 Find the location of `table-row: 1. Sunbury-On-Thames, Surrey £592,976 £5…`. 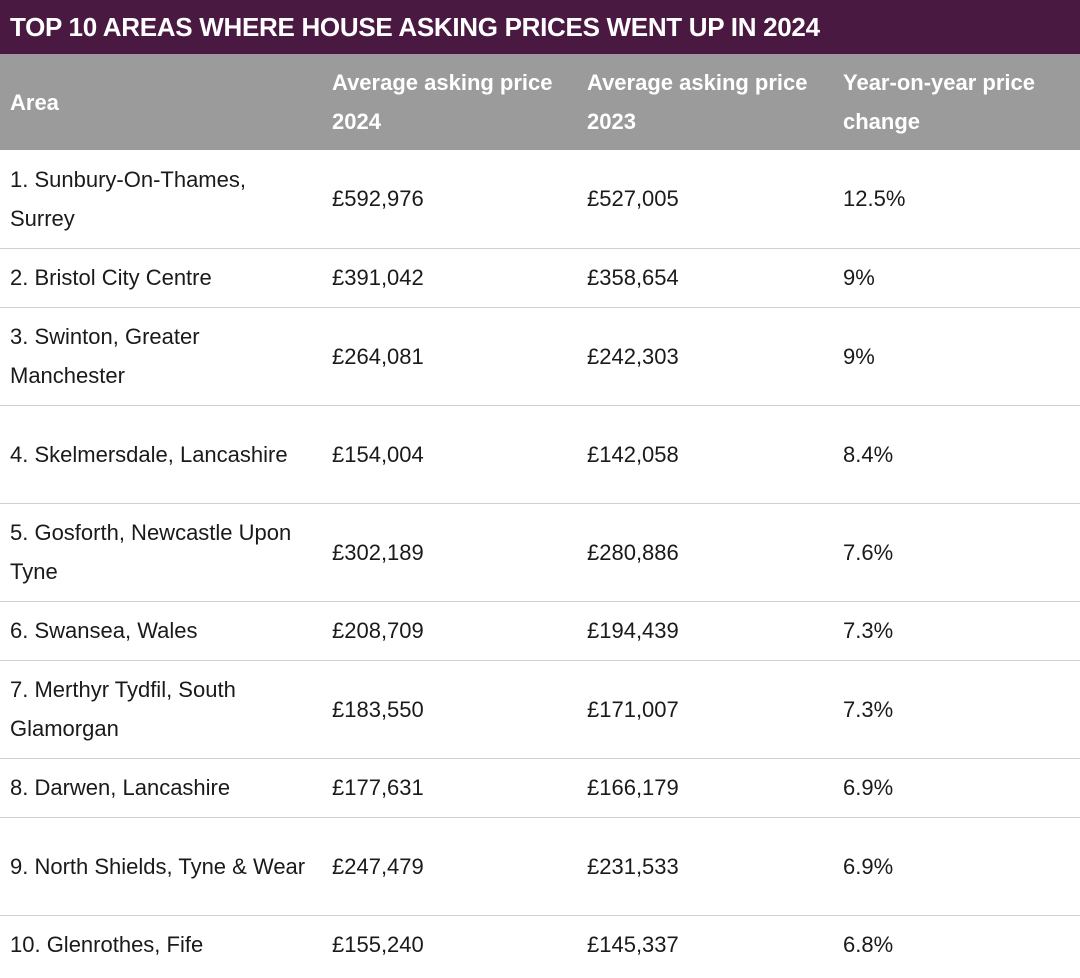

table-row: 1. Sunbury-On-Thames, Surrey £592,976 £5… is located at coordinates (540, 199).